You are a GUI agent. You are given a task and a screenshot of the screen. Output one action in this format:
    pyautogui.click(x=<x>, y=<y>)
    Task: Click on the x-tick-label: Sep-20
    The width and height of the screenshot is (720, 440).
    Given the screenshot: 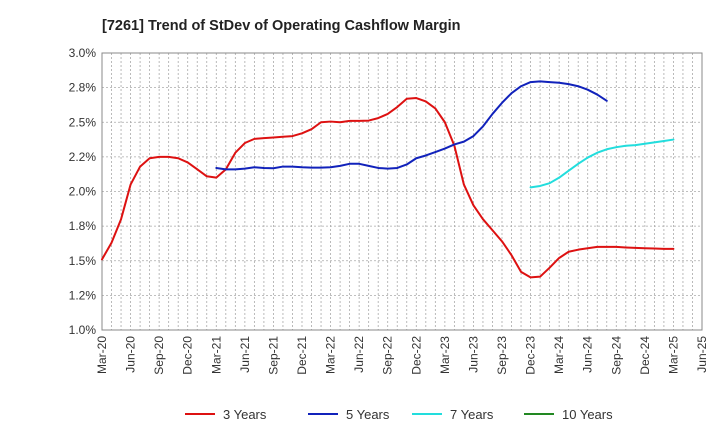 What is the action you would take?
    pyautogui.click(x=159, y=355)
    